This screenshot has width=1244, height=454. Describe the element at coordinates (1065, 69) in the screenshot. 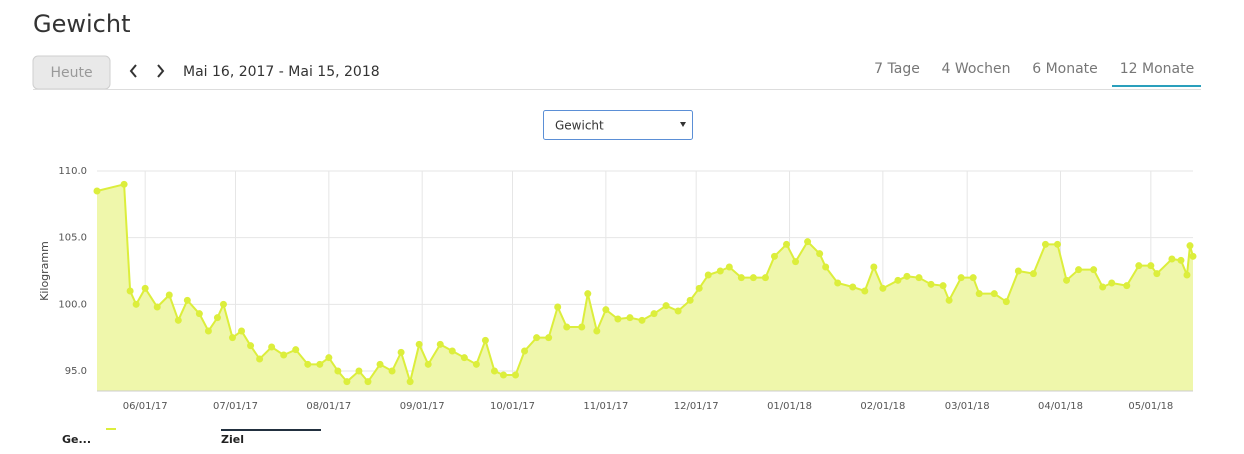

I see `tab: 6 Monate` at that location.